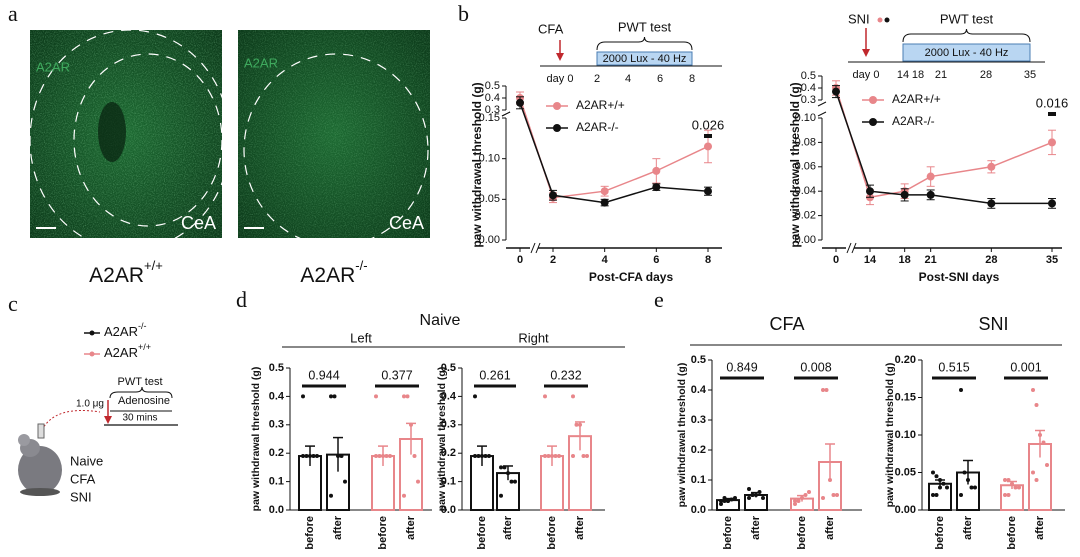  Describe the element at coordinates (918, 75) in the screenshot. I see `timeline-tick-label: 18` at that location.